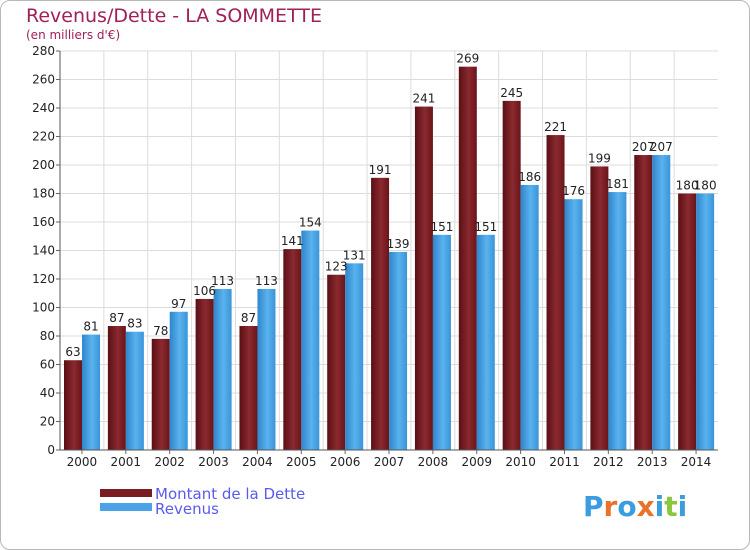 The image size is (750, 550). What do you see at coordinates (73, 35) in the screenshot?
I see `chart-subtitle: (en milliers d'€)` at bounding box center [73, 35].